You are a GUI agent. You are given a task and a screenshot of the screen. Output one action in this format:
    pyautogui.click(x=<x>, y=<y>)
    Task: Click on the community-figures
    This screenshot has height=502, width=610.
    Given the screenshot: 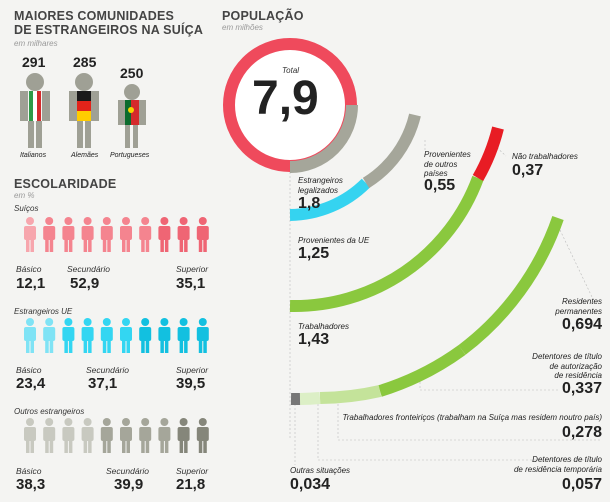 What is the action you would take?
    pyautogui.click(x=83, y=110)
    